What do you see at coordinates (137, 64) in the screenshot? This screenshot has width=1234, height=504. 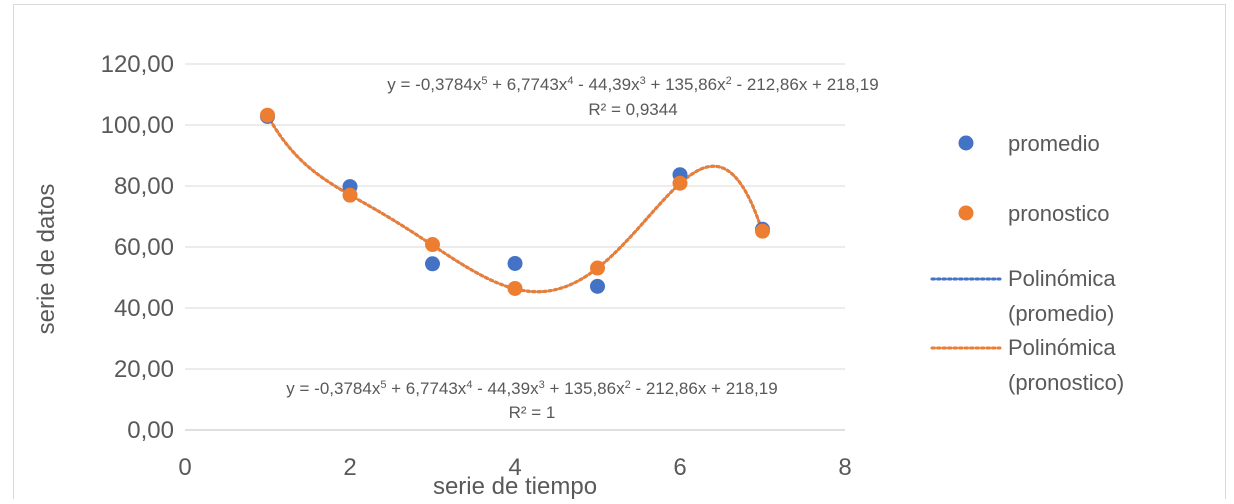 I see `y-tick-label: 120,00` at bounding box center [137, 64].